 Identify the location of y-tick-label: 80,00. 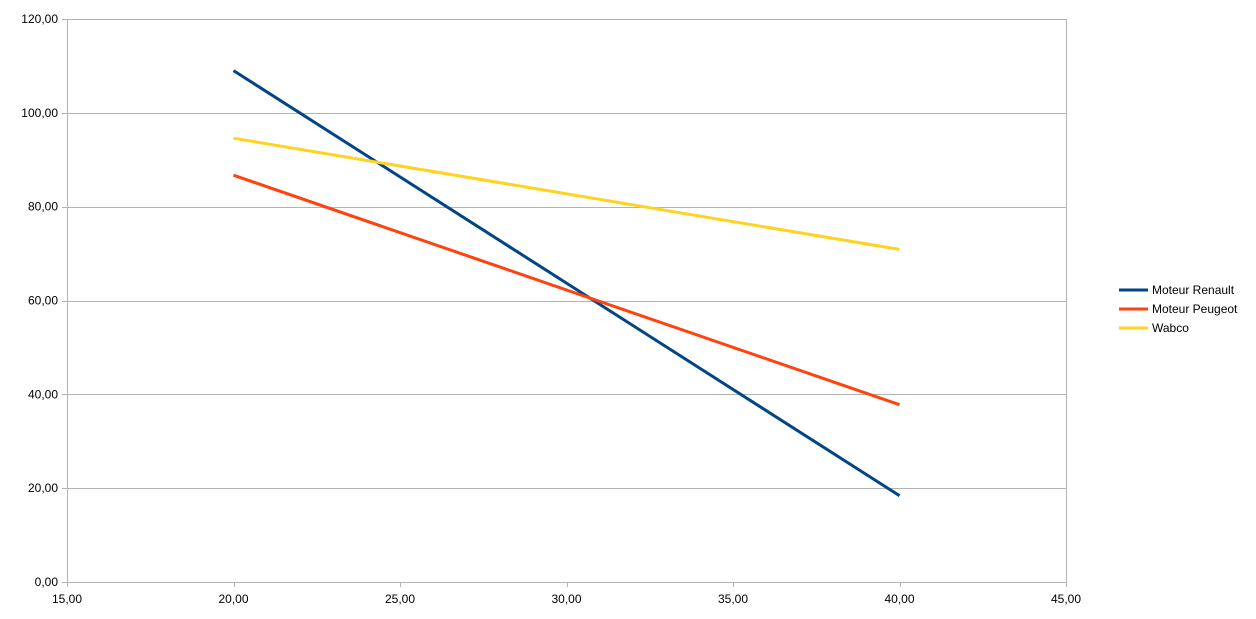
(43, 207).